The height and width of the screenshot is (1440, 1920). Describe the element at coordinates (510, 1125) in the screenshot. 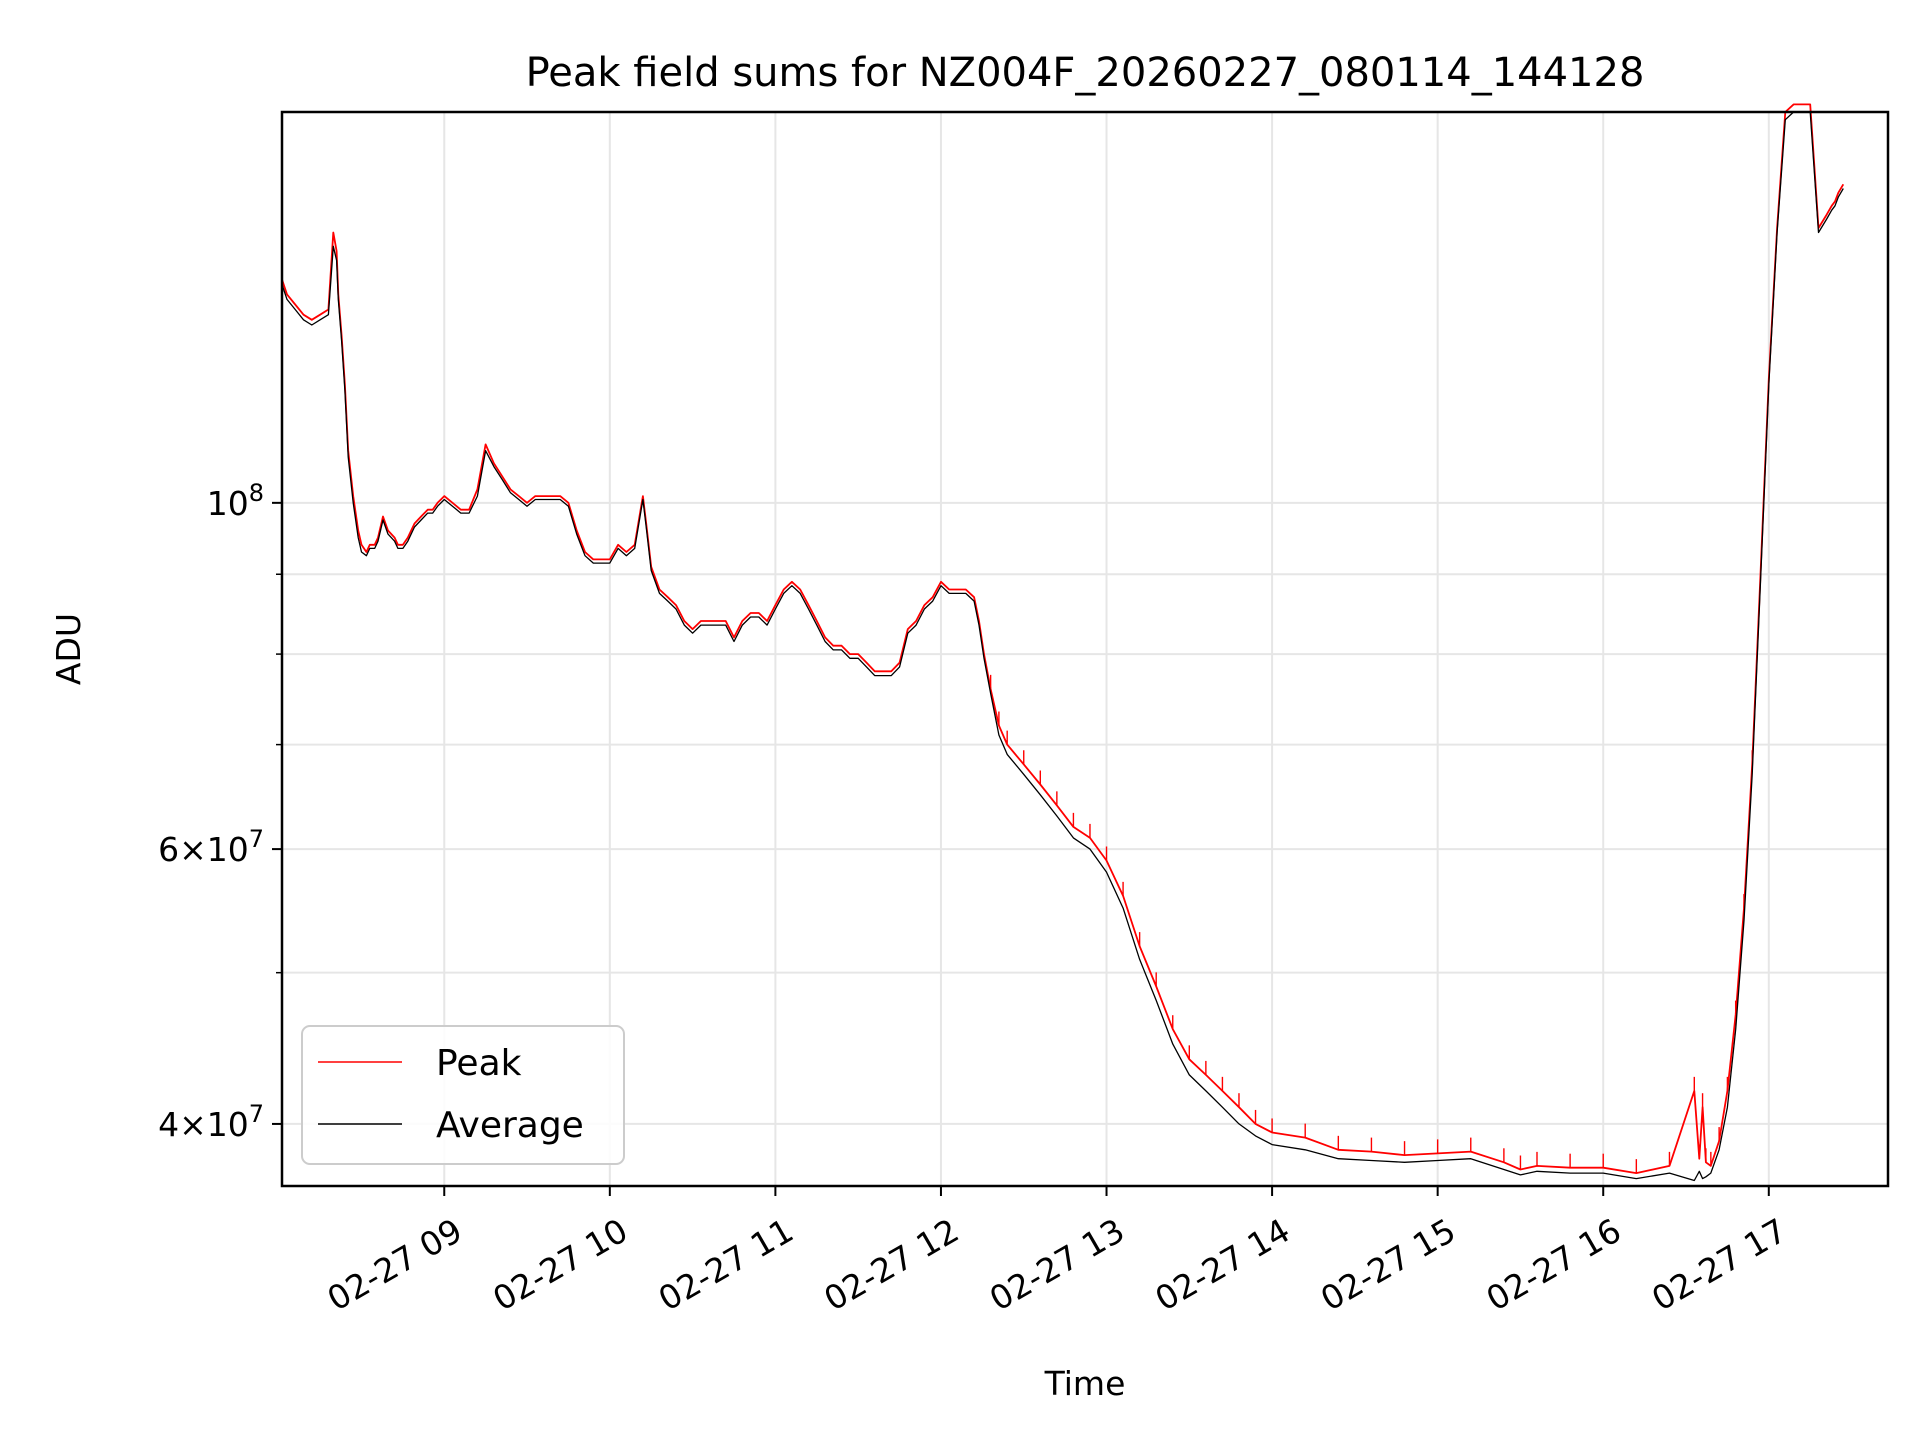

I see `legend-label-average: Average` at that location.